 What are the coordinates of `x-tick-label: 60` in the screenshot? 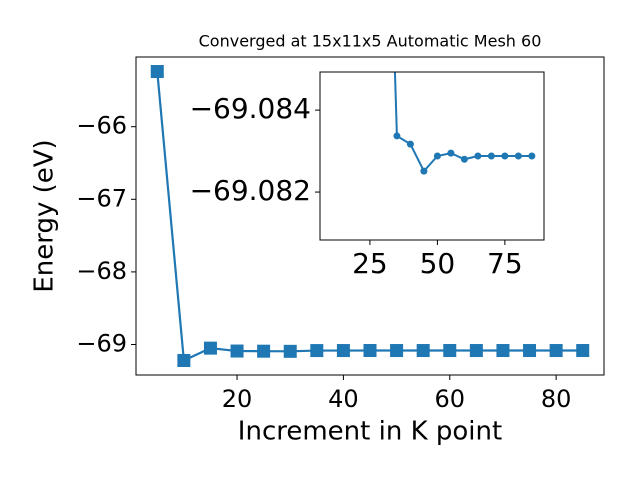 It's located at (449, 399).